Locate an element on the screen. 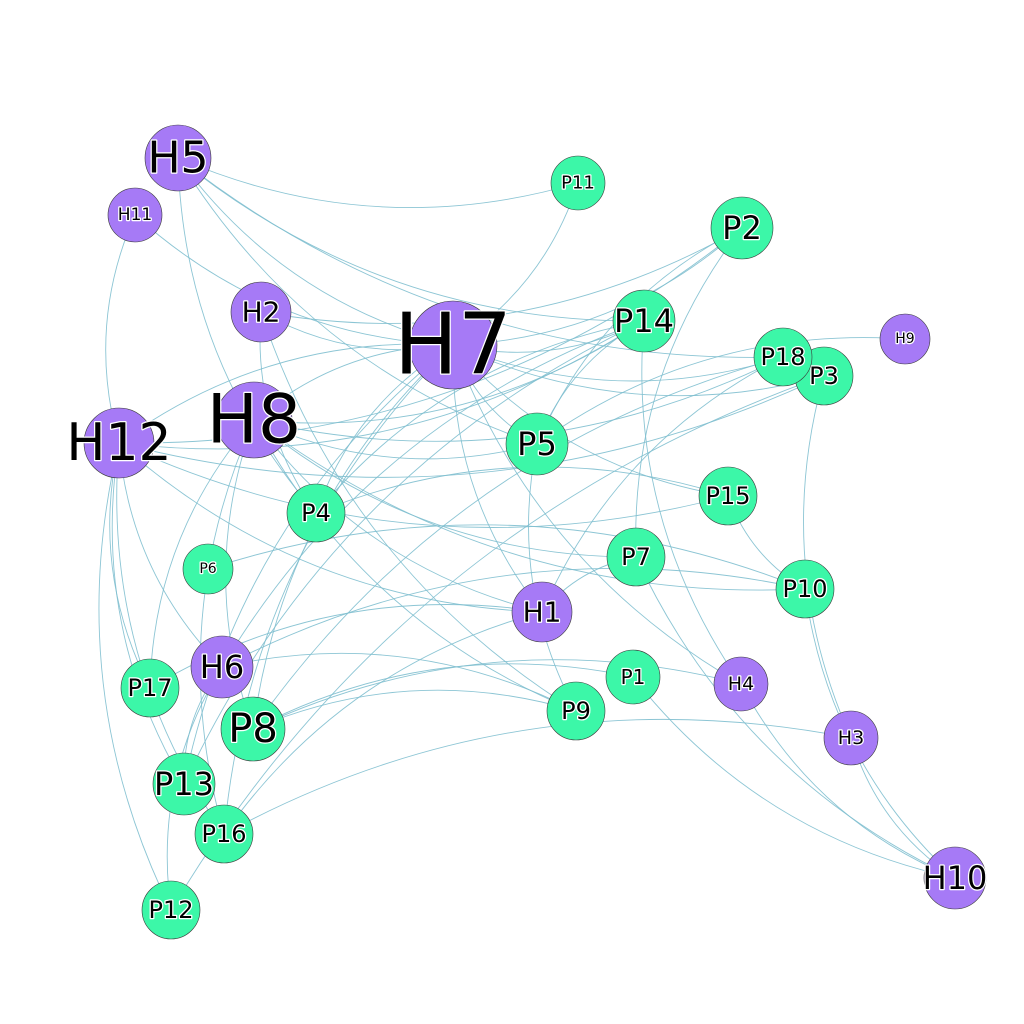 The image size is (1024, 1024). node-h7: H7 is located at coordinates (453, 345).